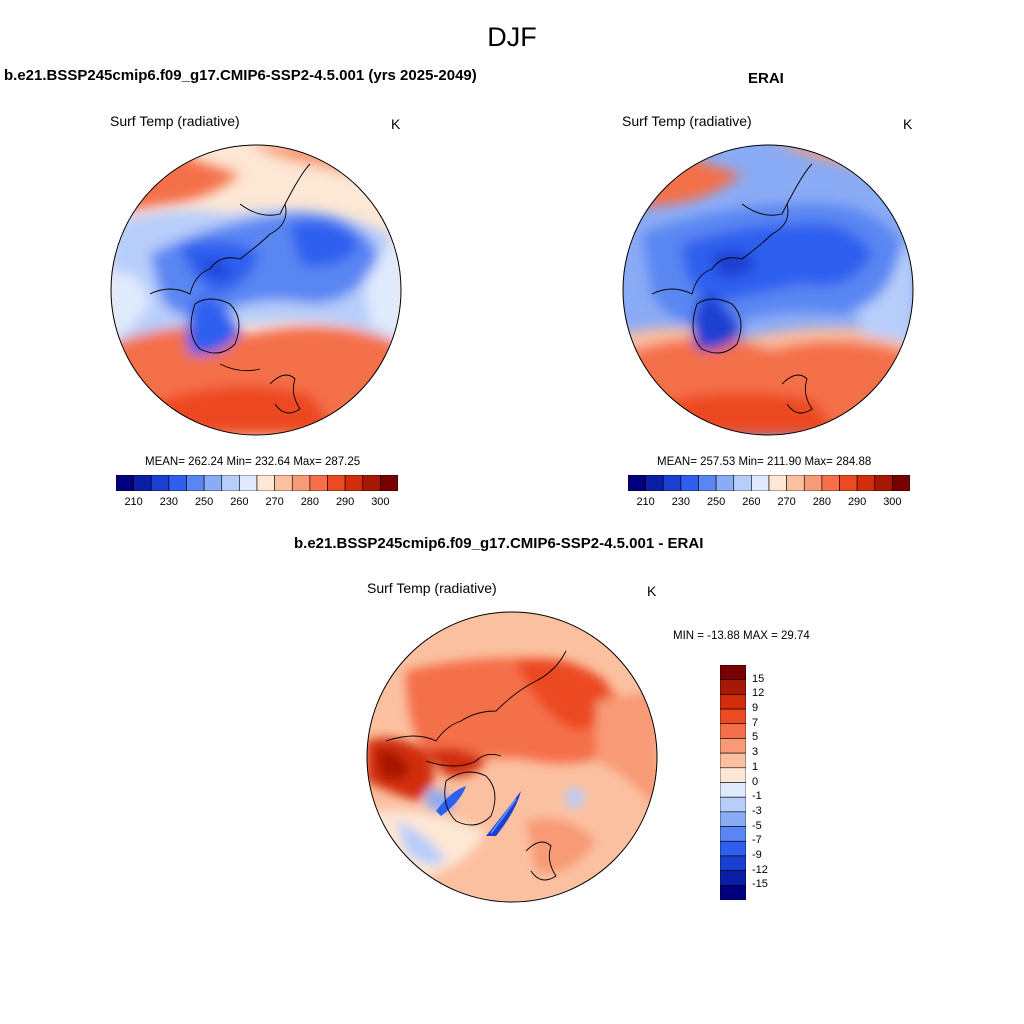 Image resolution: width=1024 pixels, height=1024 pixels. I want to click on diff-colorbar, so click(733, 782).